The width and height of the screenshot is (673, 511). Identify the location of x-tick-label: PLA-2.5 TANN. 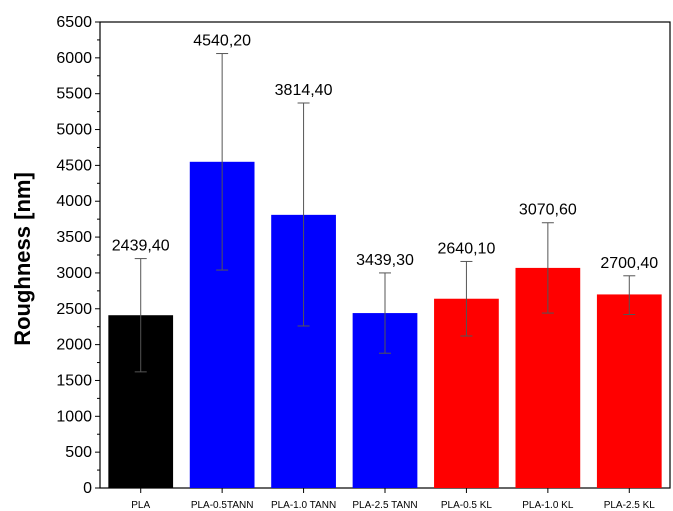
(384, 505).